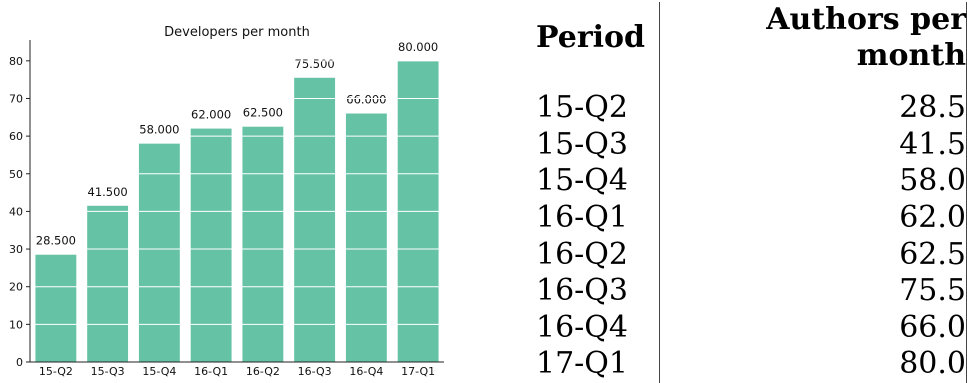  I want to click on authors-cell: 62.0, so click(813, 218).